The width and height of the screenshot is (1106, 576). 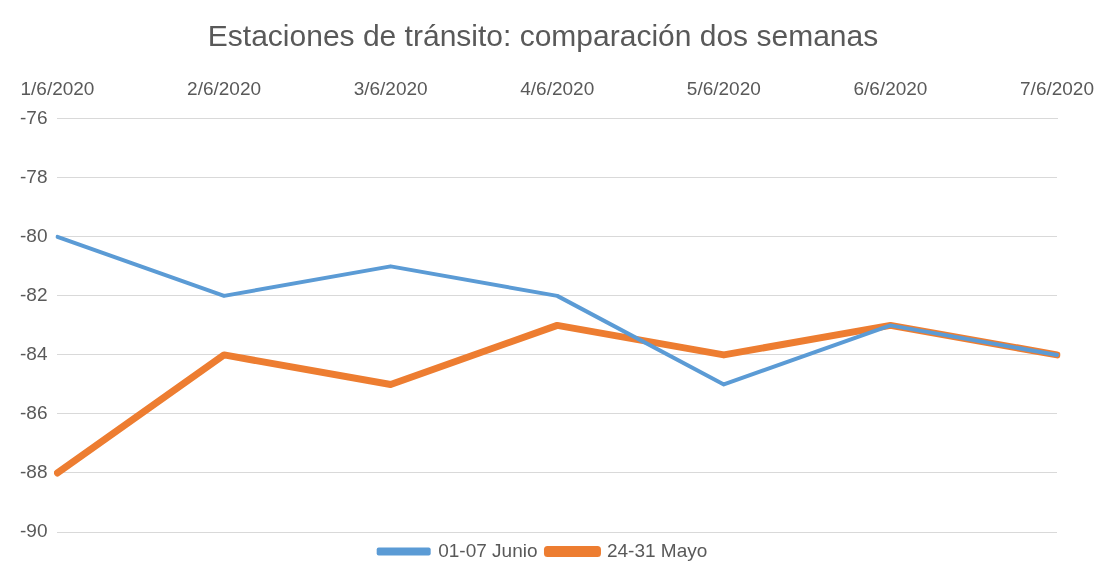 What do you see at coordinates (488, 550) in the screenshot?
I see `legend-label: 01-07 Junio` at bounding box center [488, 550].